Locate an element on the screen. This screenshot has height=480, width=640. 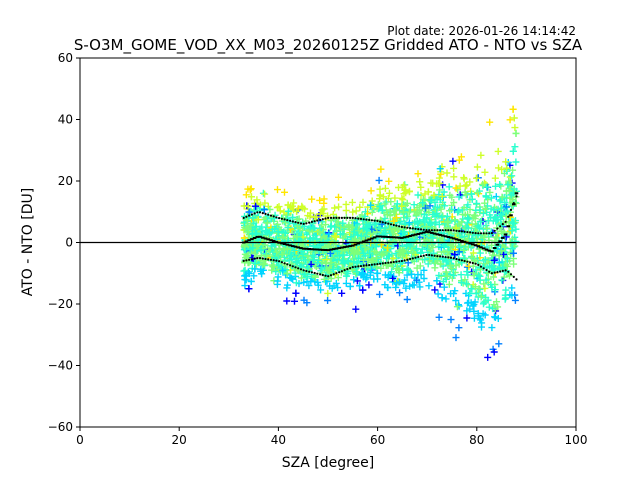
mean-series is located at coordinates (380, 222).